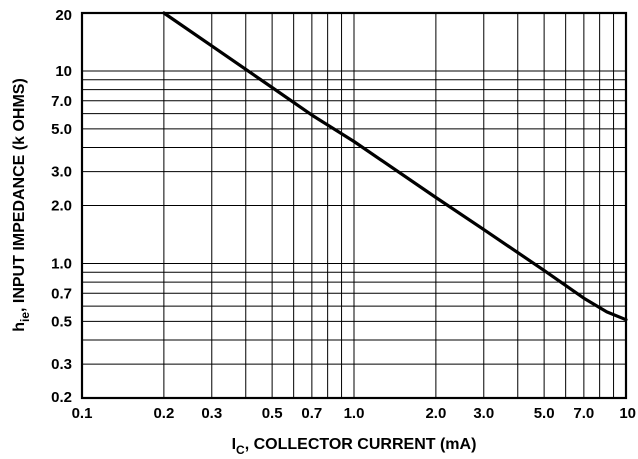 The image size is (638, 459). I want to click on x-tick-label: 5.0, so click(544, 413).